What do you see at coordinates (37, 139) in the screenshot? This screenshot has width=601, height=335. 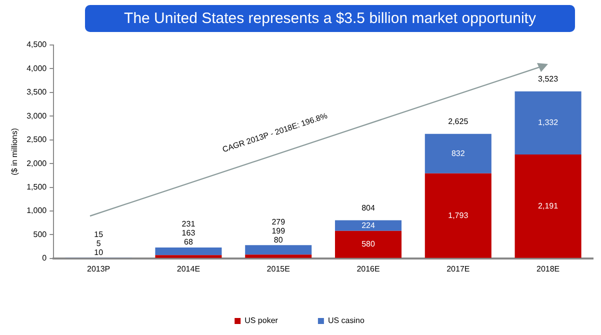 I see `y-tick-label: 2,500` at bounding box center [37, 139].